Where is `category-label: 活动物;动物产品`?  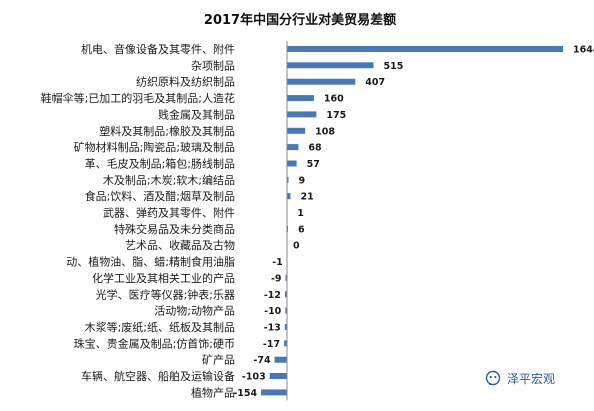 category-label: 活动物;动物产品 is located at coordinates (194, 311).